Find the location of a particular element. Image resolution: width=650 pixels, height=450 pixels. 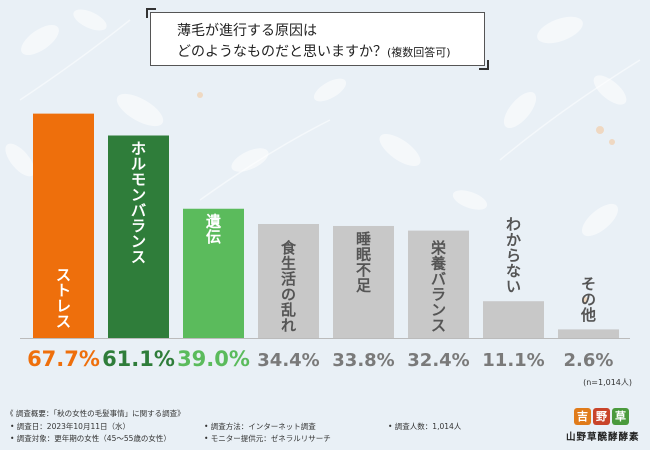

logo-text: 山野草醗酵酵素 is located at coordinates (603, 437).